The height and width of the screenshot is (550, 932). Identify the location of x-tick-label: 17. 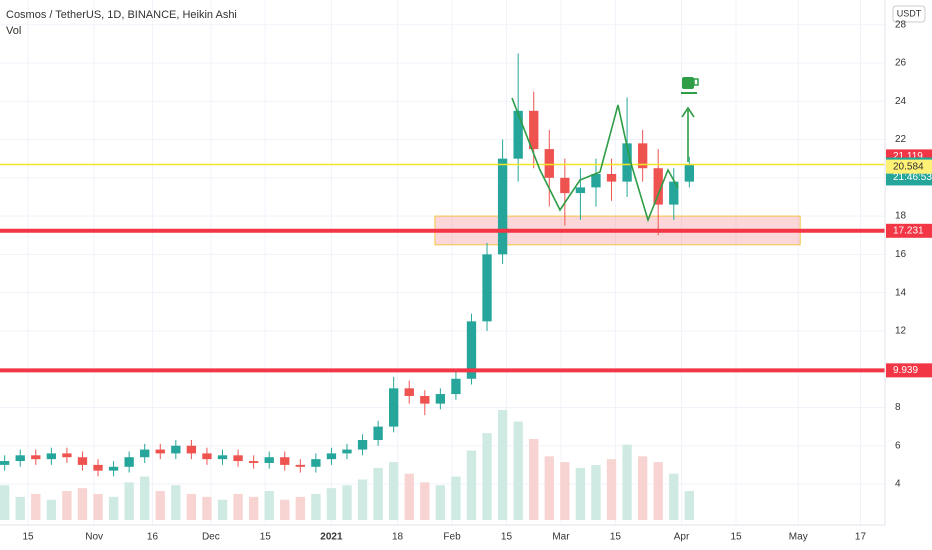
(861, 537).